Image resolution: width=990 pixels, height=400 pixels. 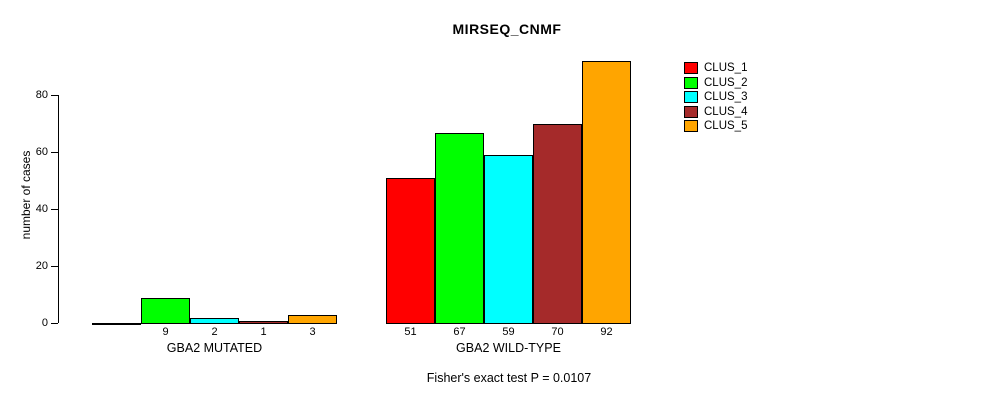 What do you see at coordinates (606, 332) in the screenshot?
I see `bar-value-label: 92` at bounding box center [606, 332].